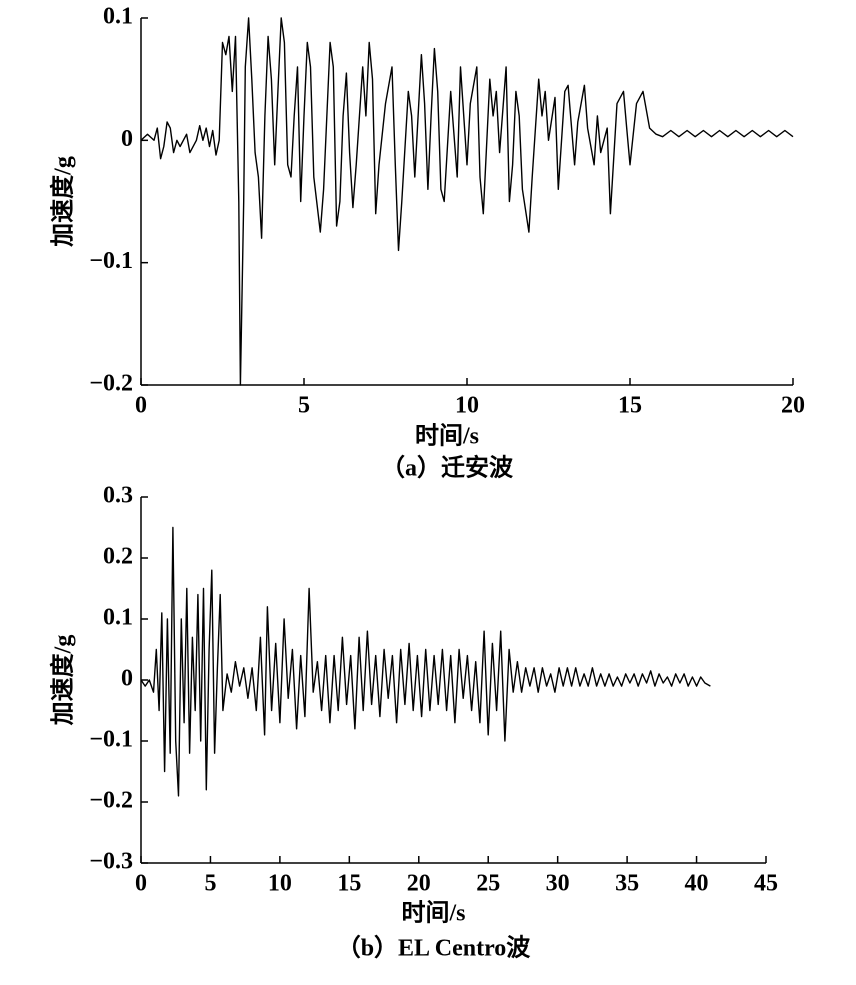 The height and width of the screenshot is (985, 856). I want to click on y-tick-label: −0.3, so click(111, 862).